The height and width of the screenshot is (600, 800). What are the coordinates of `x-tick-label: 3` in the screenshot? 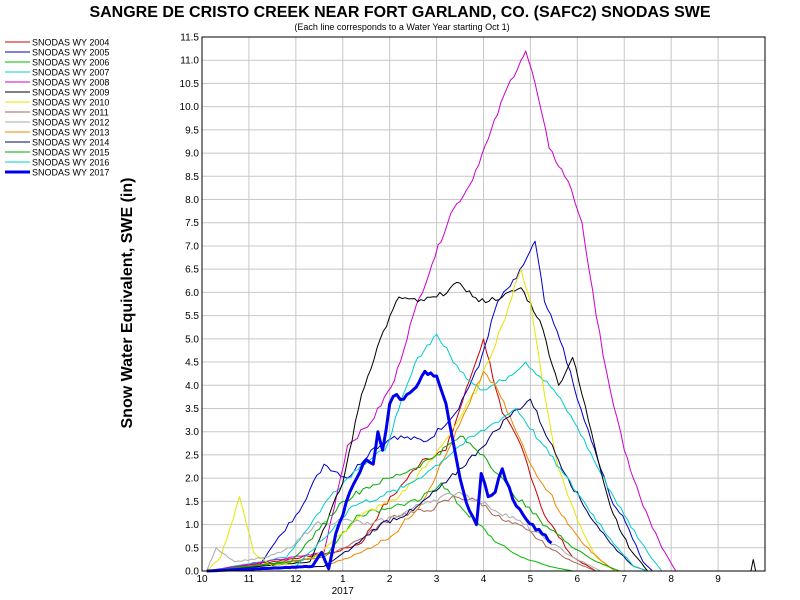 It's located at (437, 579).